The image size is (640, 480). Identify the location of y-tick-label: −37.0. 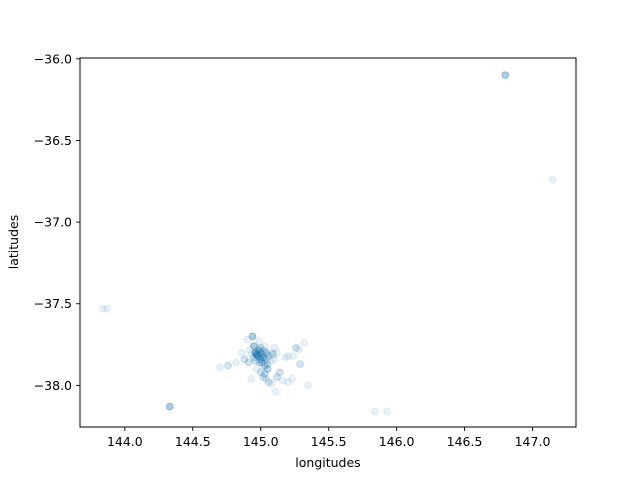
(53, 222).